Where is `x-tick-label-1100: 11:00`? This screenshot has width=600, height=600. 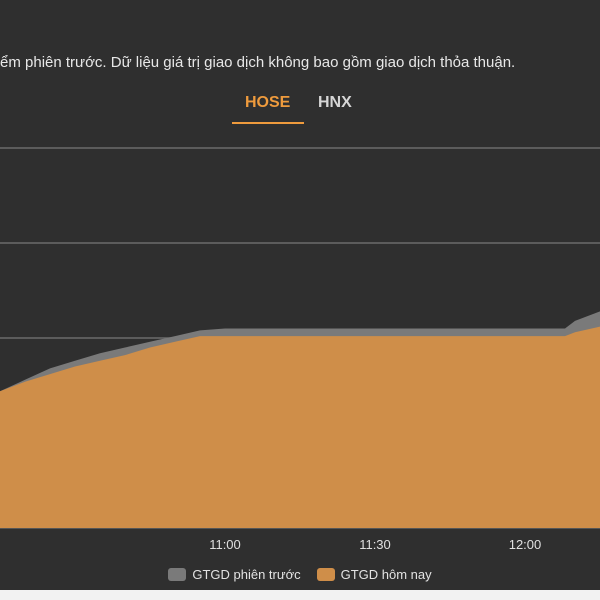 x-tick-label-1100: 11:00 is located at coordinates (225, 544).